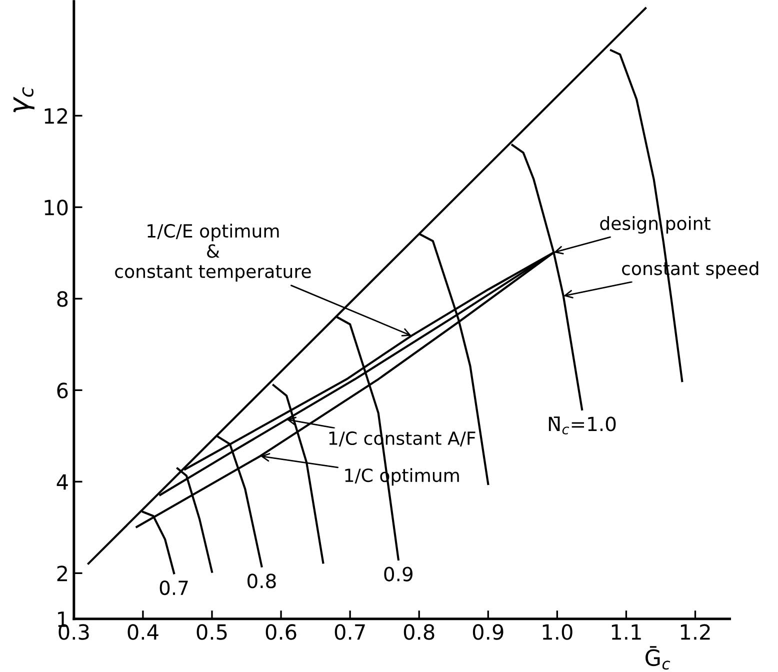  What do you see at coordinates (349, 632) in the screenshot?
I see `x-tick-label: 0.7` at bounding box center [349, 632].